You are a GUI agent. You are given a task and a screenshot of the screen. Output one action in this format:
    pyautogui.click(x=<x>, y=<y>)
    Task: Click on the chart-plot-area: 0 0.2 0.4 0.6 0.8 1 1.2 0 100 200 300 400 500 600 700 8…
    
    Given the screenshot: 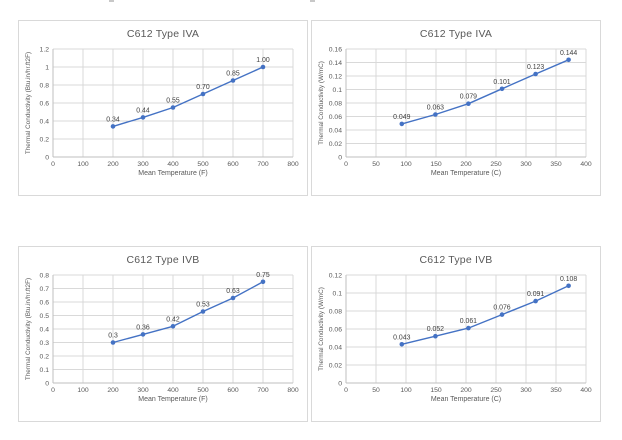 What is the action you would take?
    pyautogui.click(x=169, y=107)
    